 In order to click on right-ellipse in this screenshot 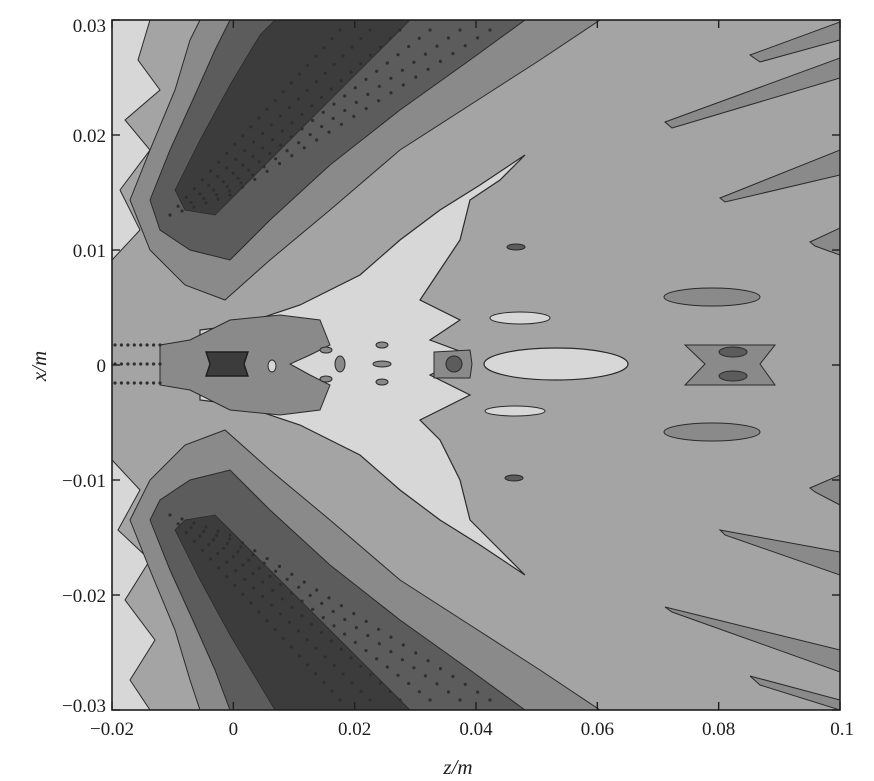, I will do `click(712, 432)`.